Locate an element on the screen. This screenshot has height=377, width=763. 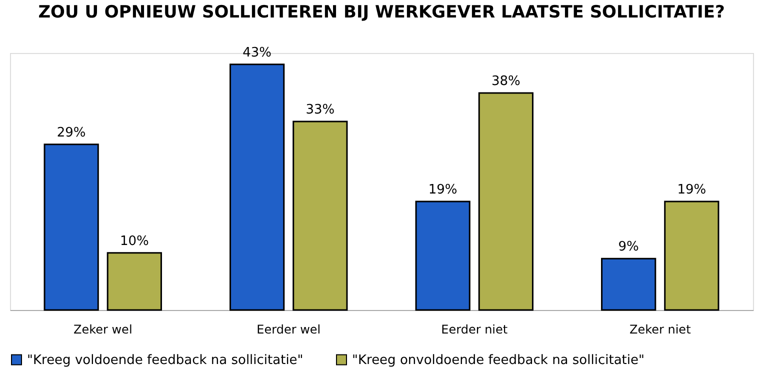
data-label: 38% is located at coordinates (505, 81).